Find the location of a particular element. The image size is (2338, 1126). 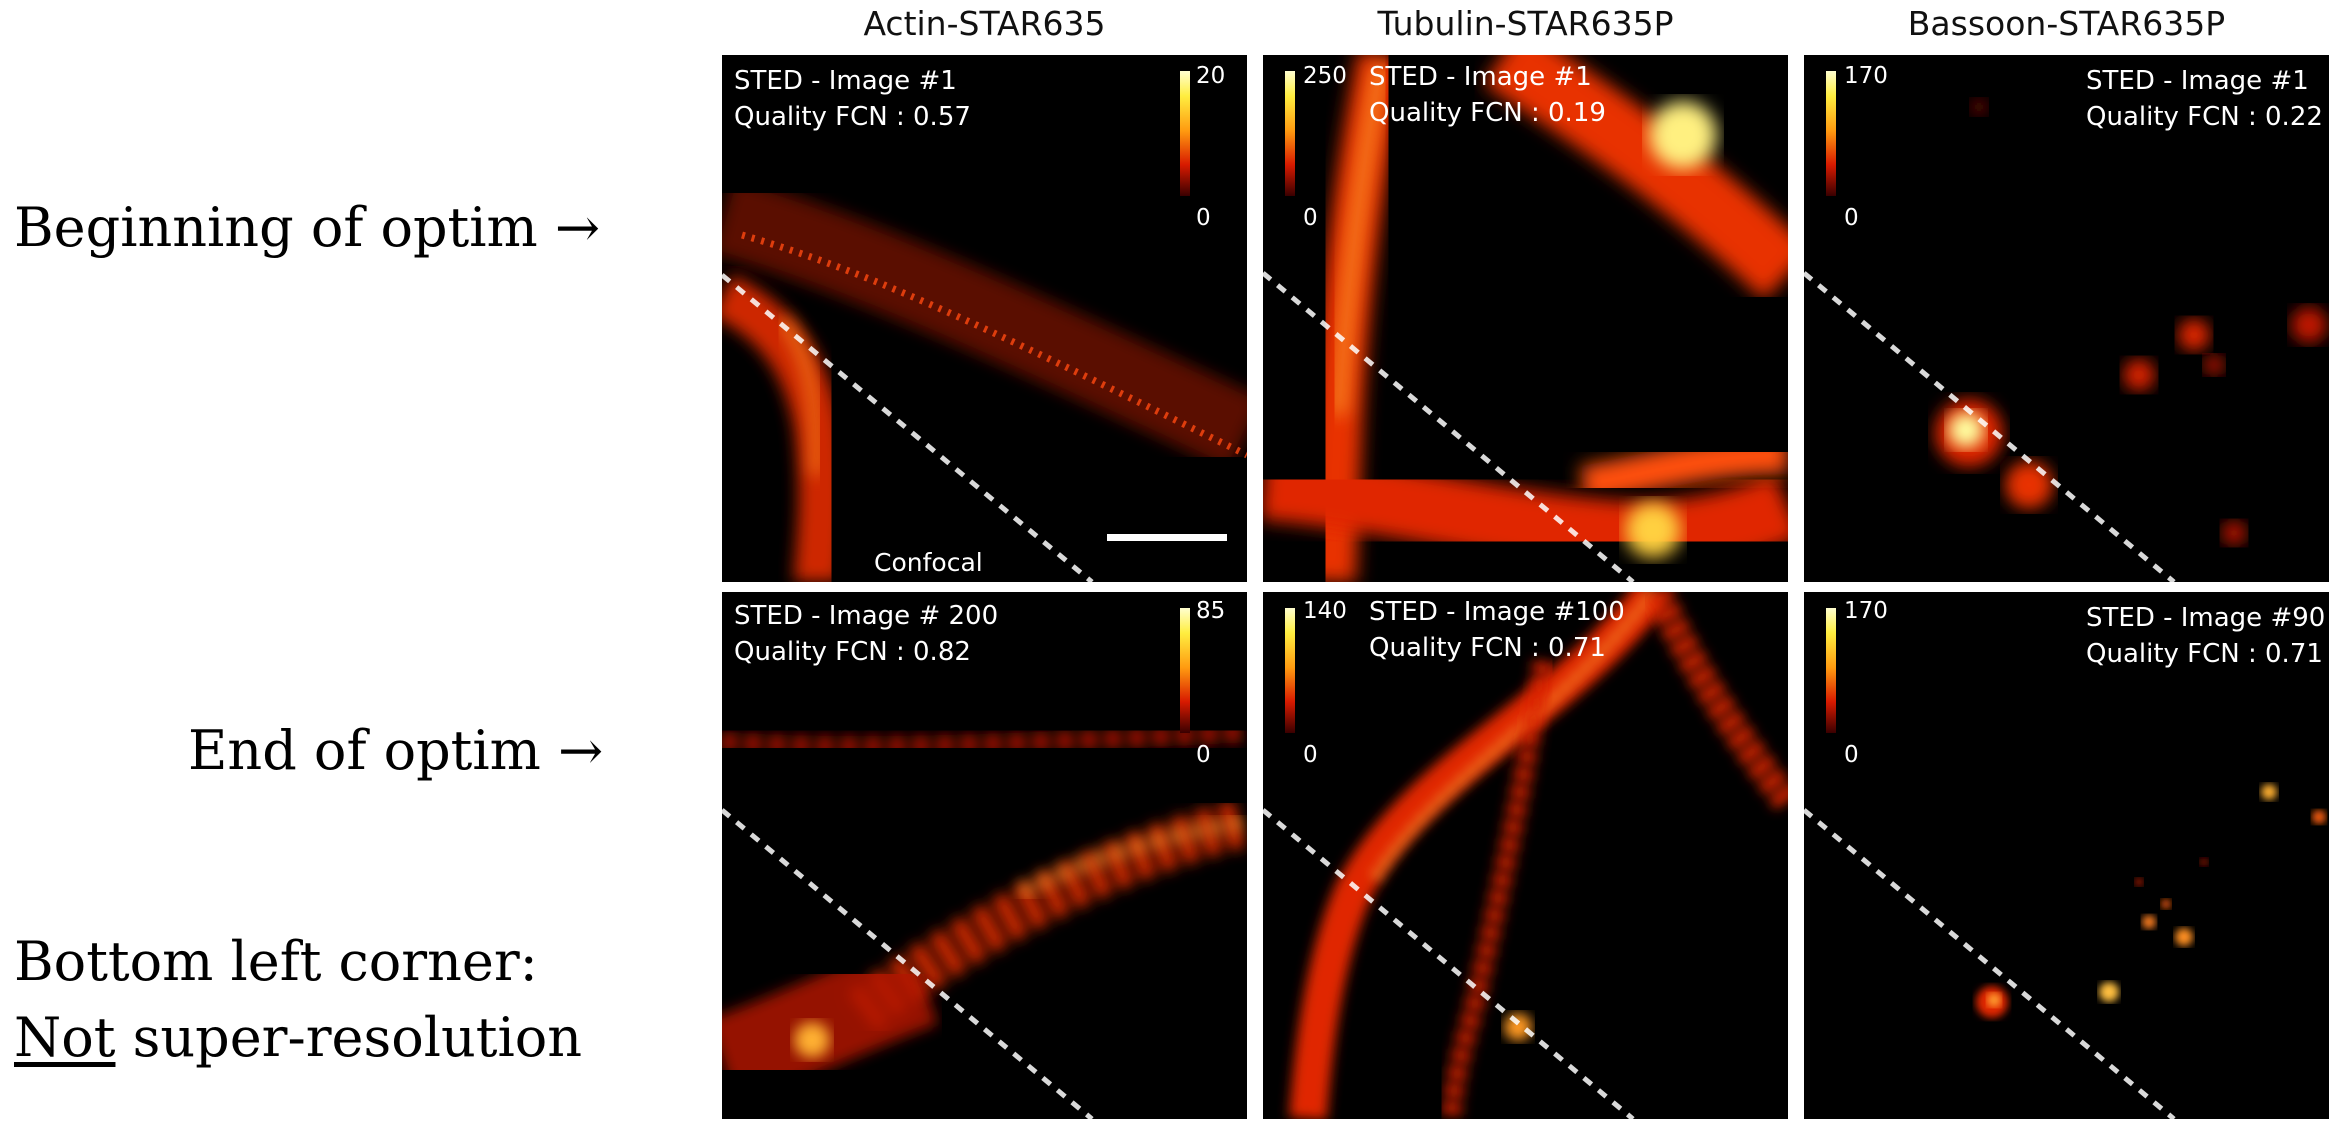

bassoon-end-image is located at coordinates (2065, 951).